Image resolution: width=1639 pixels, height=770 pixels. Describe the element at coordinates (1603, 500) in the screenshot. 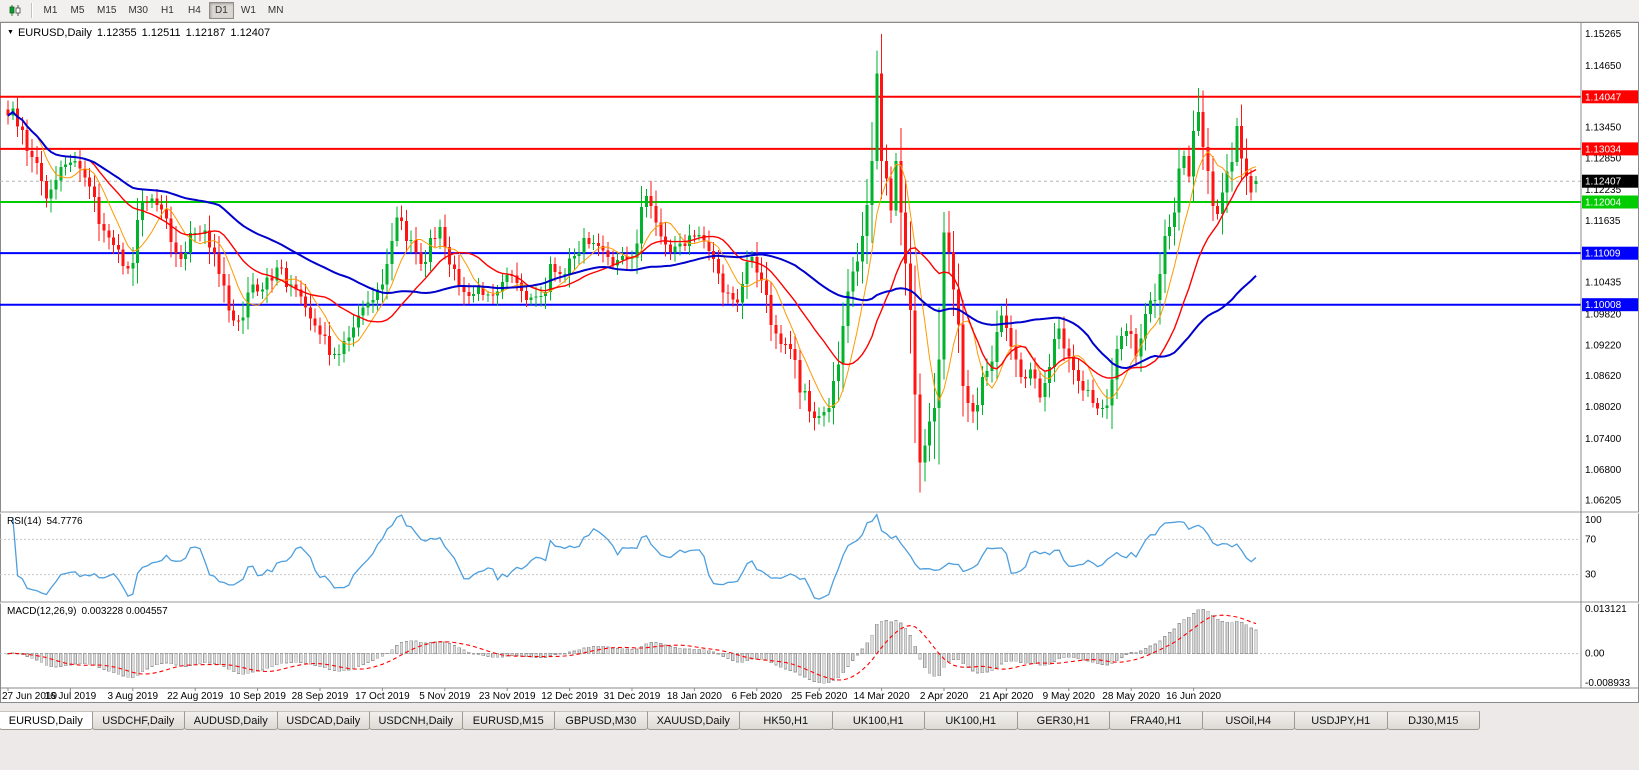

I see `price-tick-label: 1.06205` at that location.